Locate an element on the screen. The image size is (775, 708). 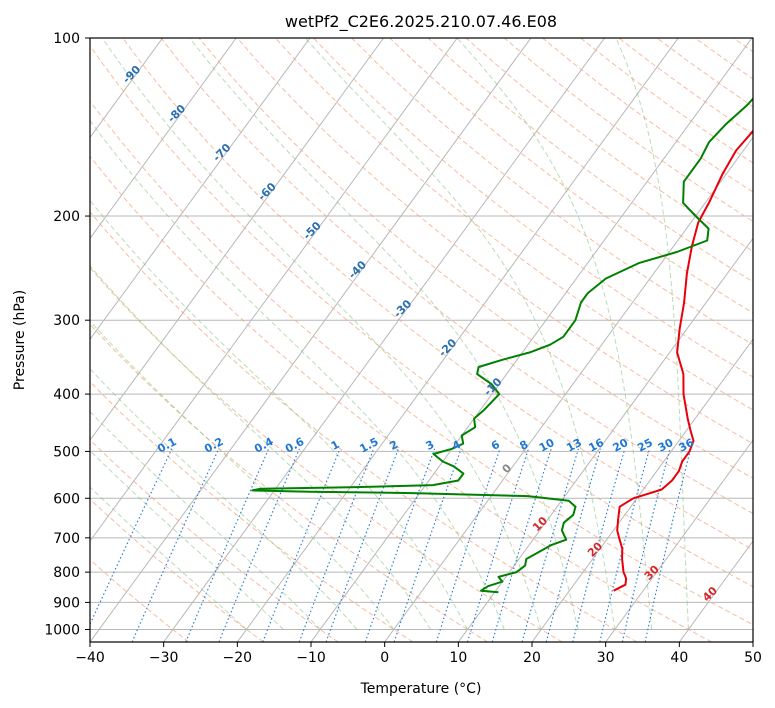
mixing-ratio-label: 25 is located at coordinates (645, 445).